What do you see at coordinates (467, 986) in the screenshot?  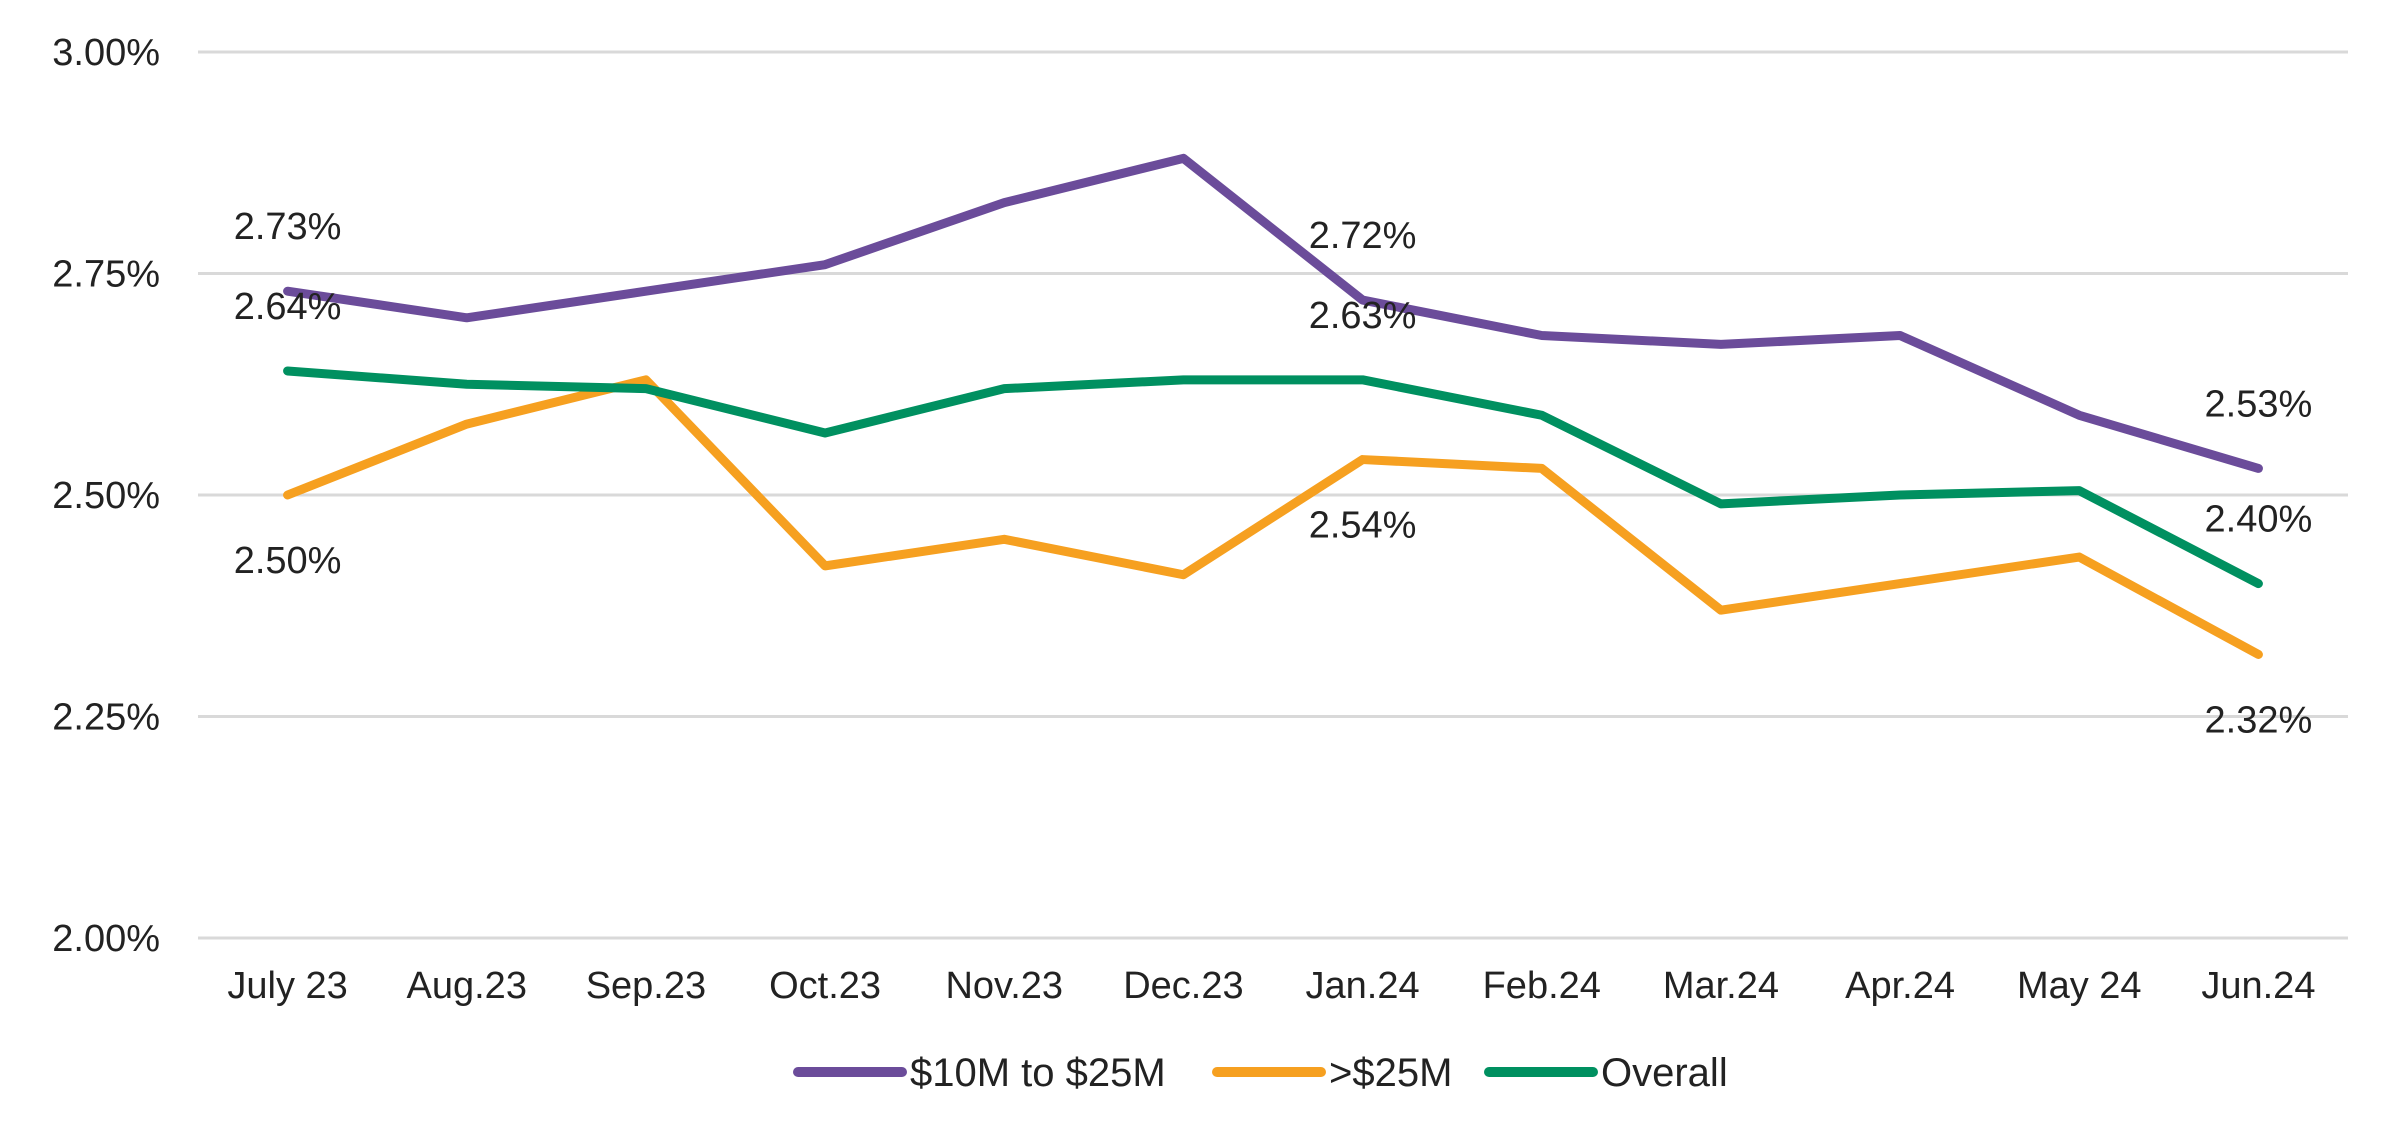 I see `x-tick-label: Aug.23` at bounding box center [467, 986].